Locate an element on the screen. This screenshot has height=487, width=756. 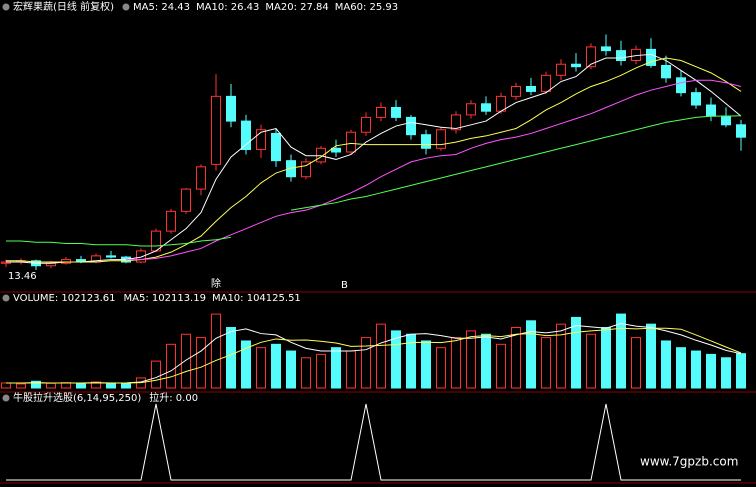
legend-entry: MA20: 27.84 is located at coordinates (296, 7).